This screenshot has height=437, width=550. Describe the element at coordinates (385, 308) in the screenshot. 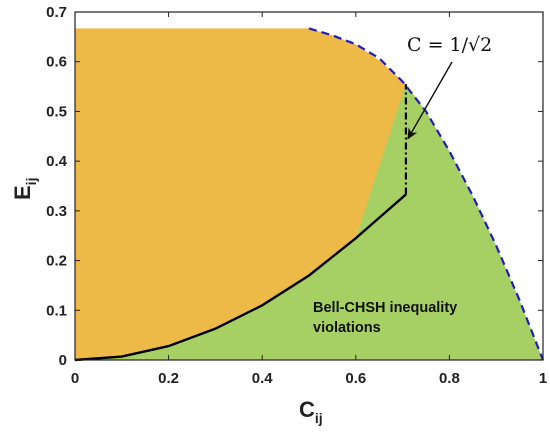

I see `region-label-line-1: Bell-CHSH inequality` at that location.